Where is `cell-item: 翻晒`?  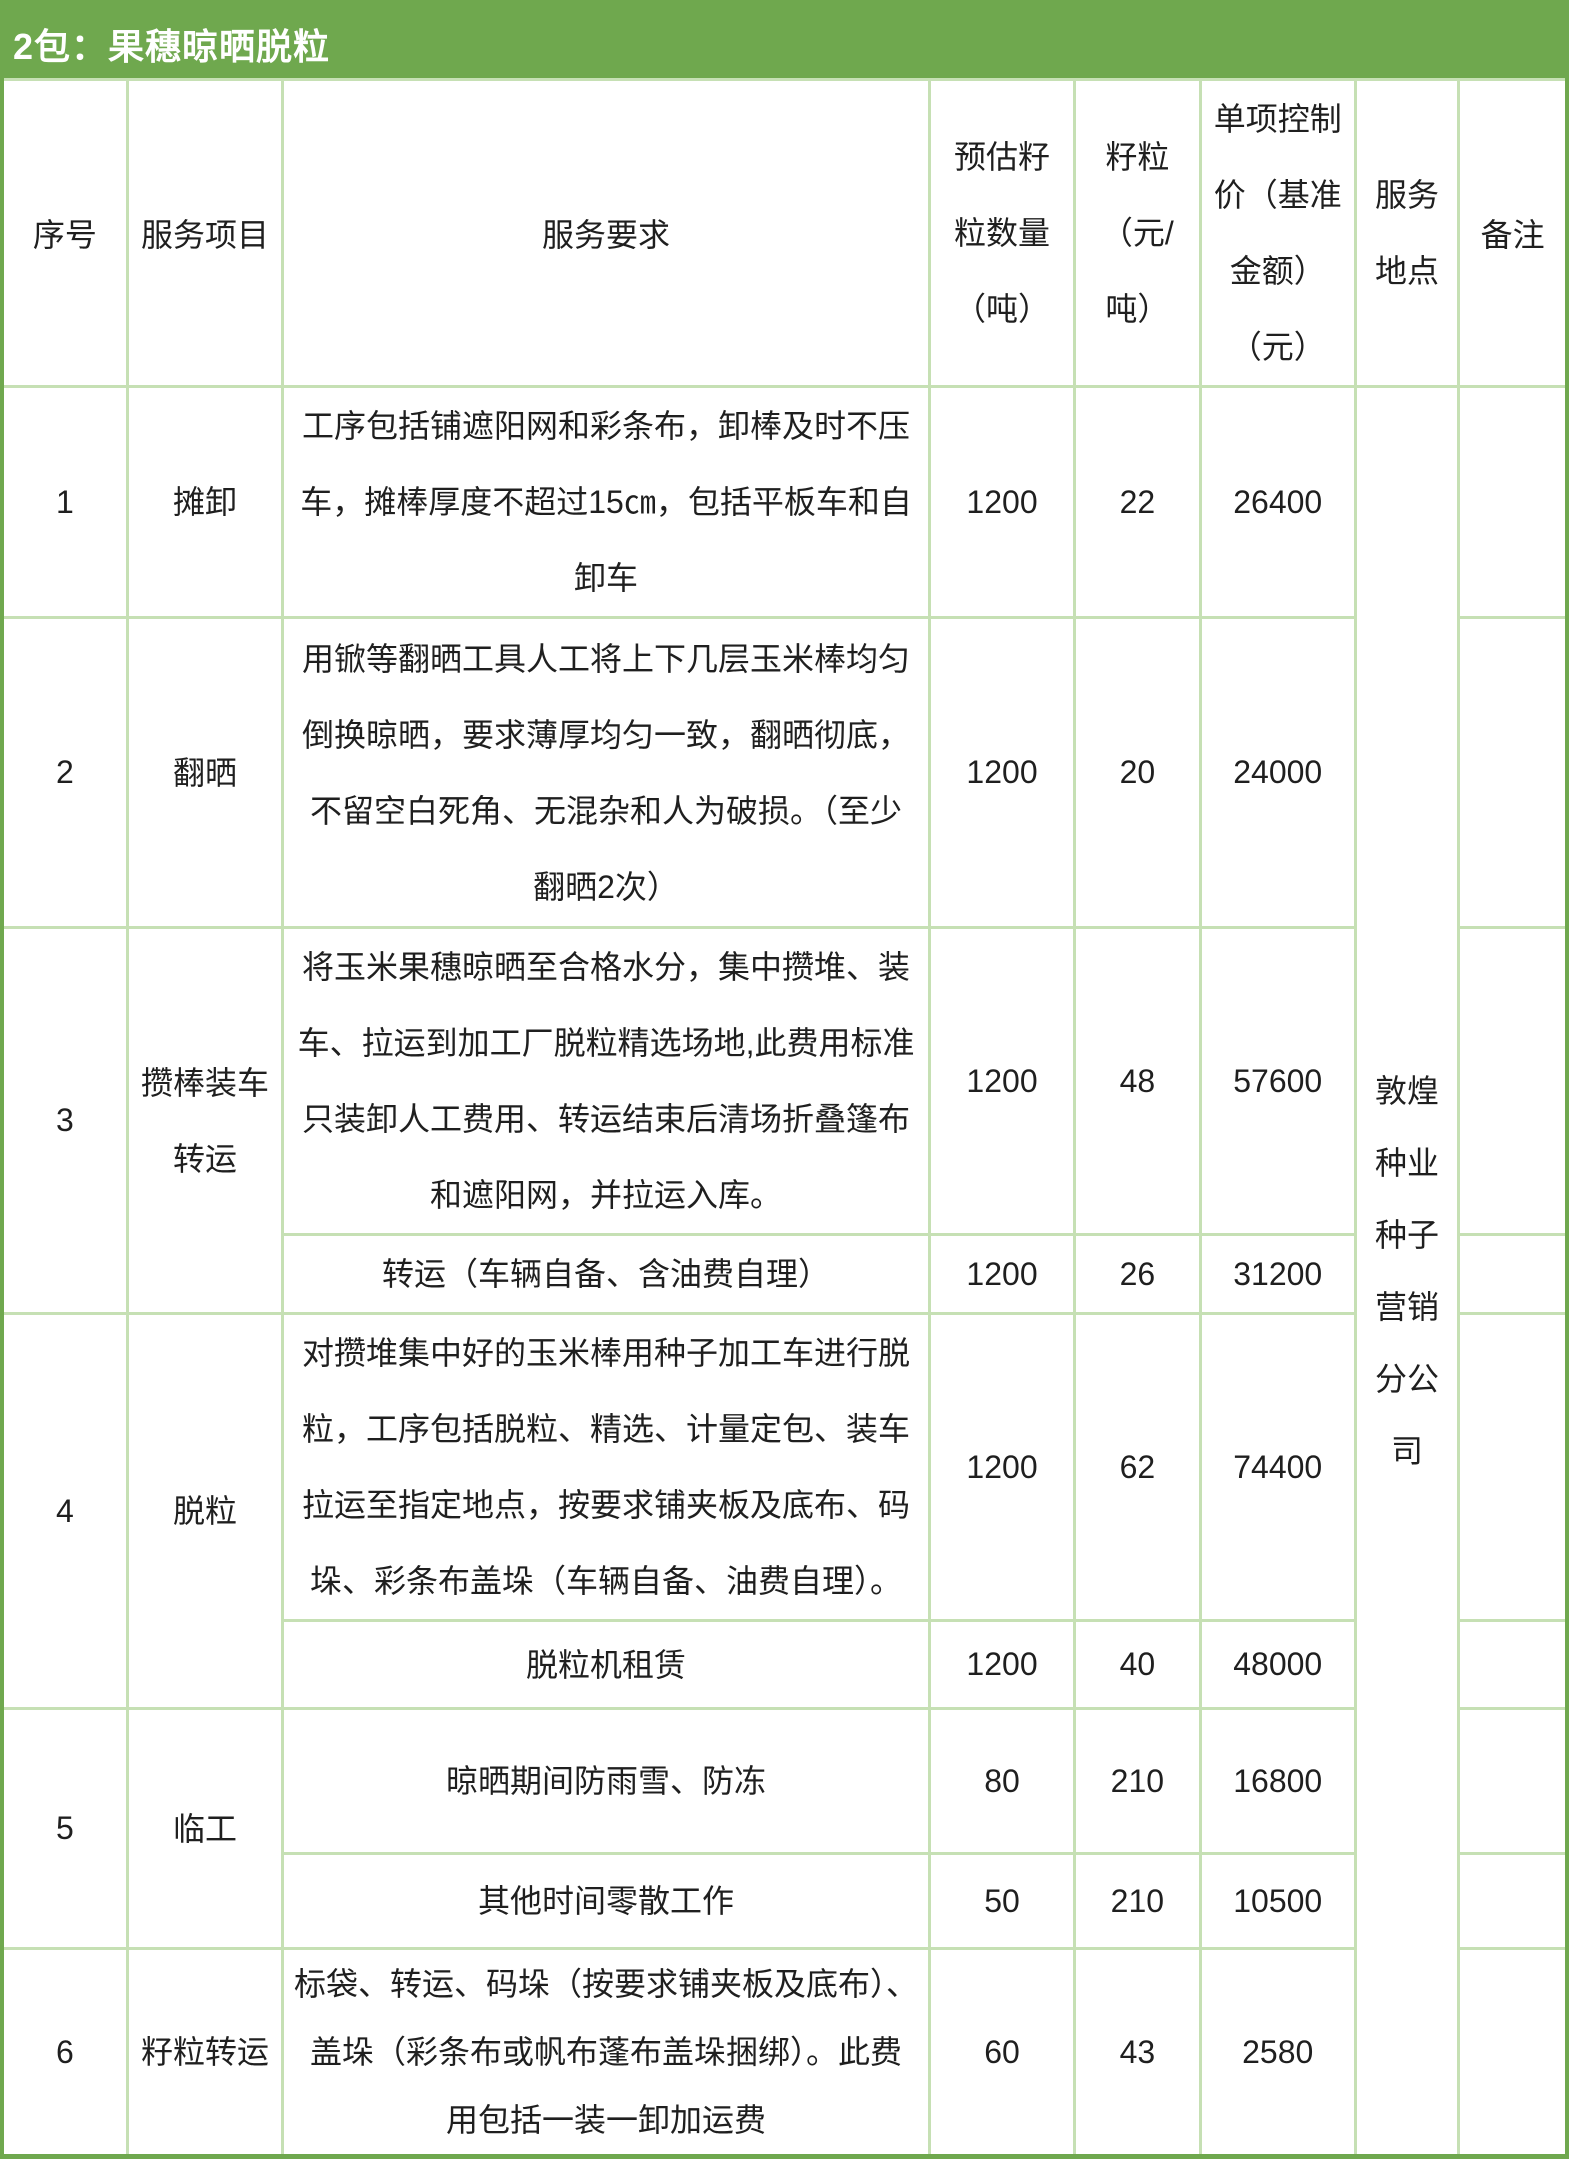 cell-item: 翻晒 is located at coordinates (205, 772).